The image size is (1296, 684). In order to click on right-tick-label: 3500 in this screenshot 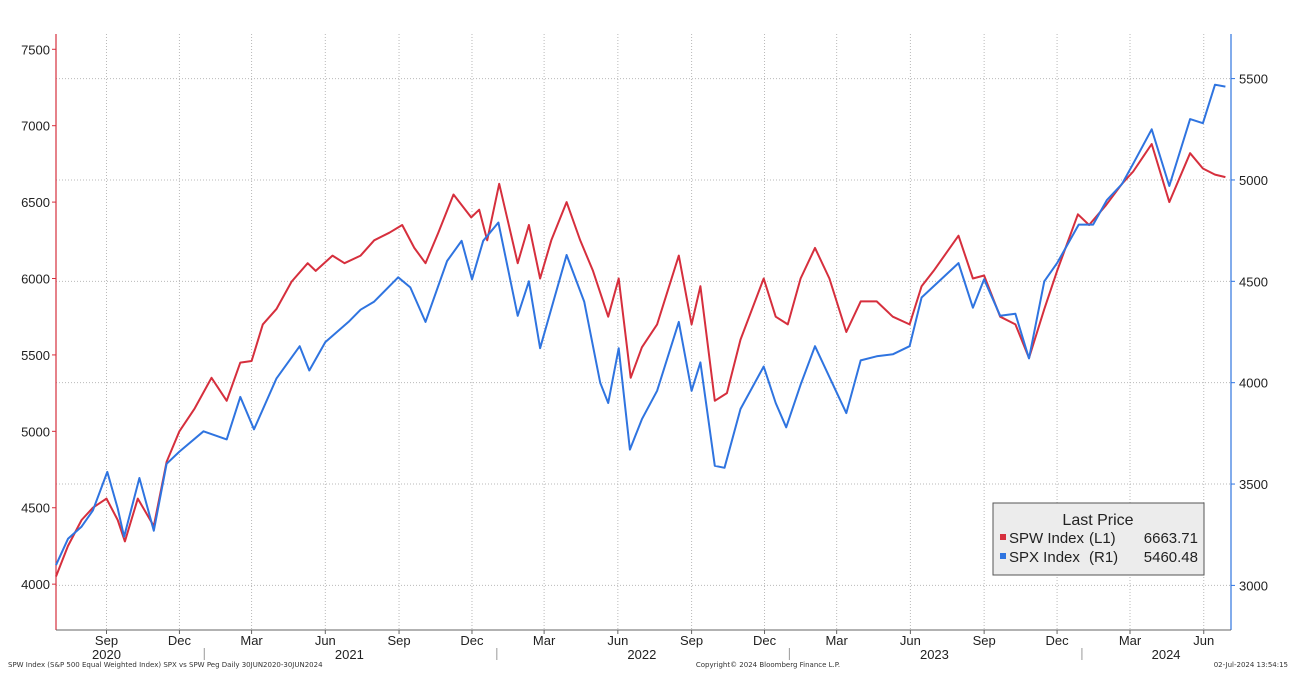, I will do `click(1253, 484)`.